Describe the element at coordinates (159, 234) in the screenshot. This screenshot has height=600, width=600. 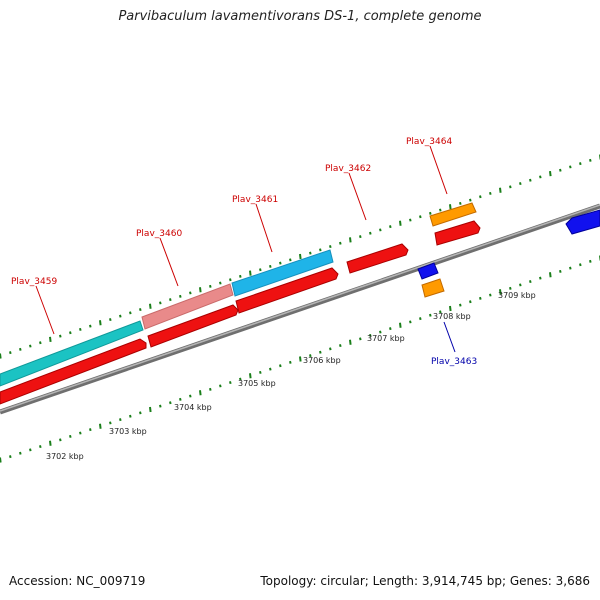
I see `gene-label-plav-3460: Plav_3460` at that location.